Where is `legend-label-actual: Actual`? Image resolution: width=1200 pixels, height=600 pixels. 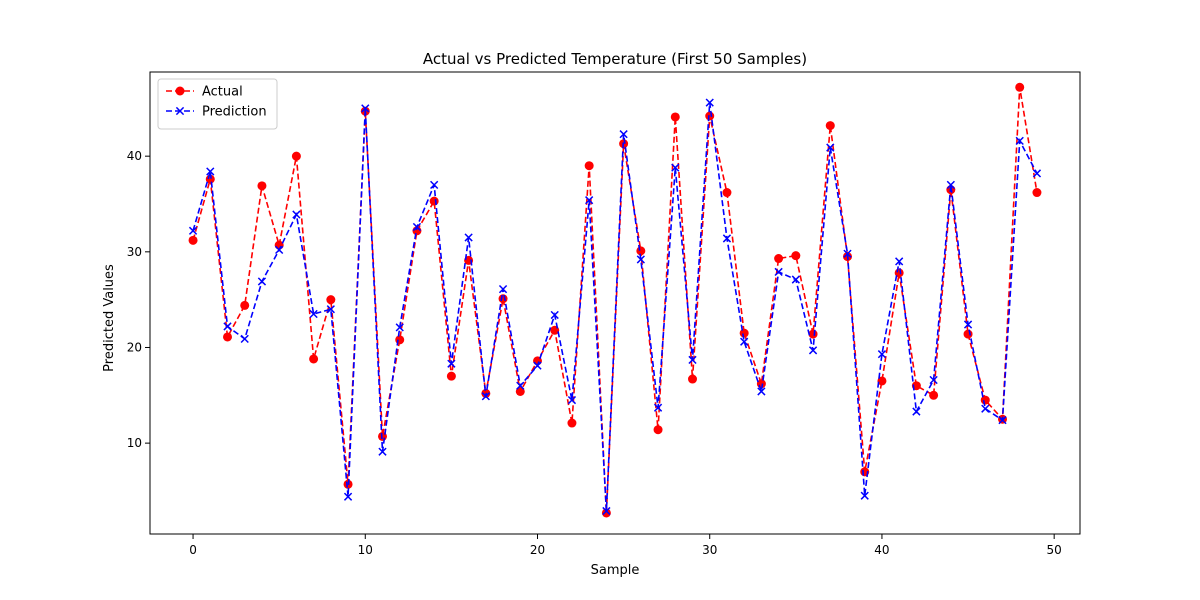 legend-label-actual: Actual is located at coordinates (222, 92).